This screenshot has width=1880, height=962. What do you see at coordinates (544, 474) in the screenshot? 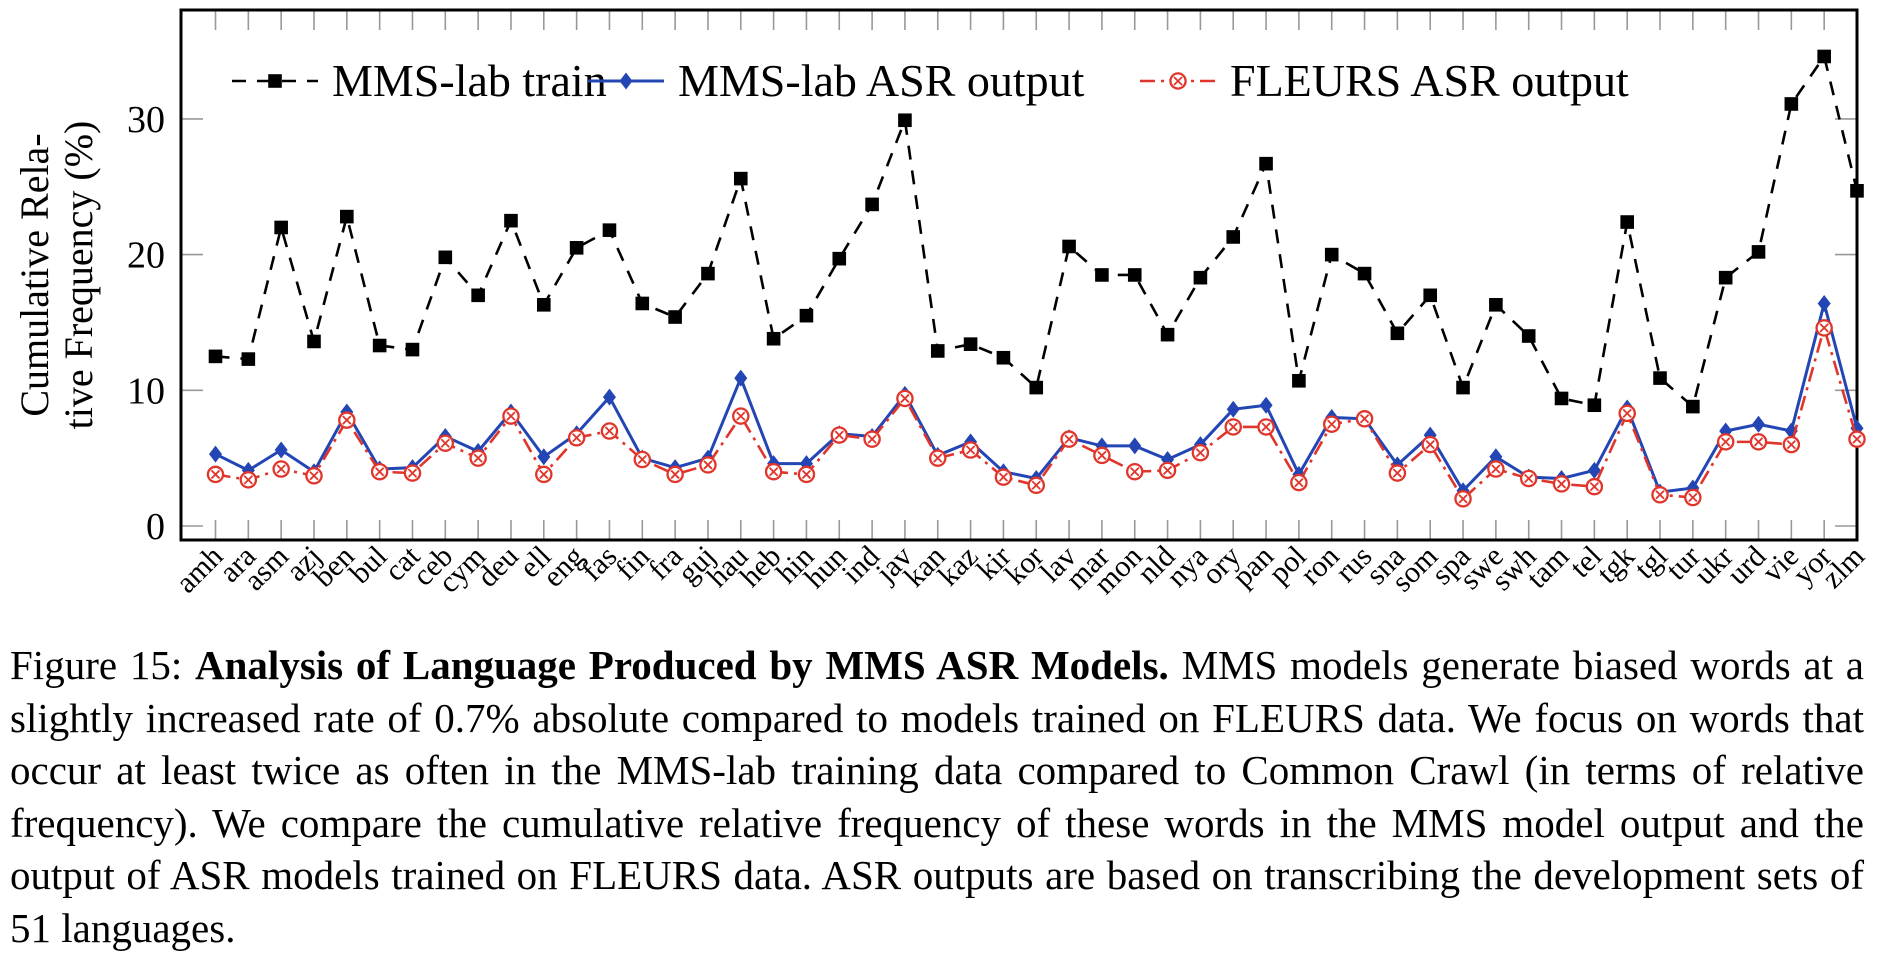
I see `data-point-ell-s2-cross` at bounding box center [544, 474].